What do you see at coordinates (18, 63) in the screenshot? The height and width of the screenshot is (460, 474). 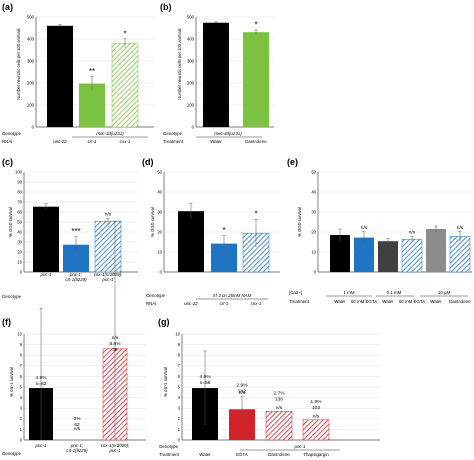 I see `panel-a-ylabel: Number neurotic cells per 100 animals` at bounding box center [18, 63].